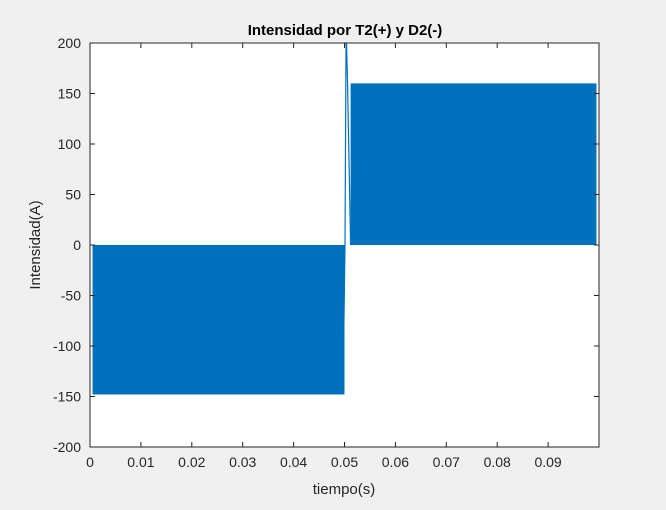 The image size is (666, 510). Describe the element at coordinates (293, 462) in the screenshot. I see `x-tick-label: 0.04` at that location.